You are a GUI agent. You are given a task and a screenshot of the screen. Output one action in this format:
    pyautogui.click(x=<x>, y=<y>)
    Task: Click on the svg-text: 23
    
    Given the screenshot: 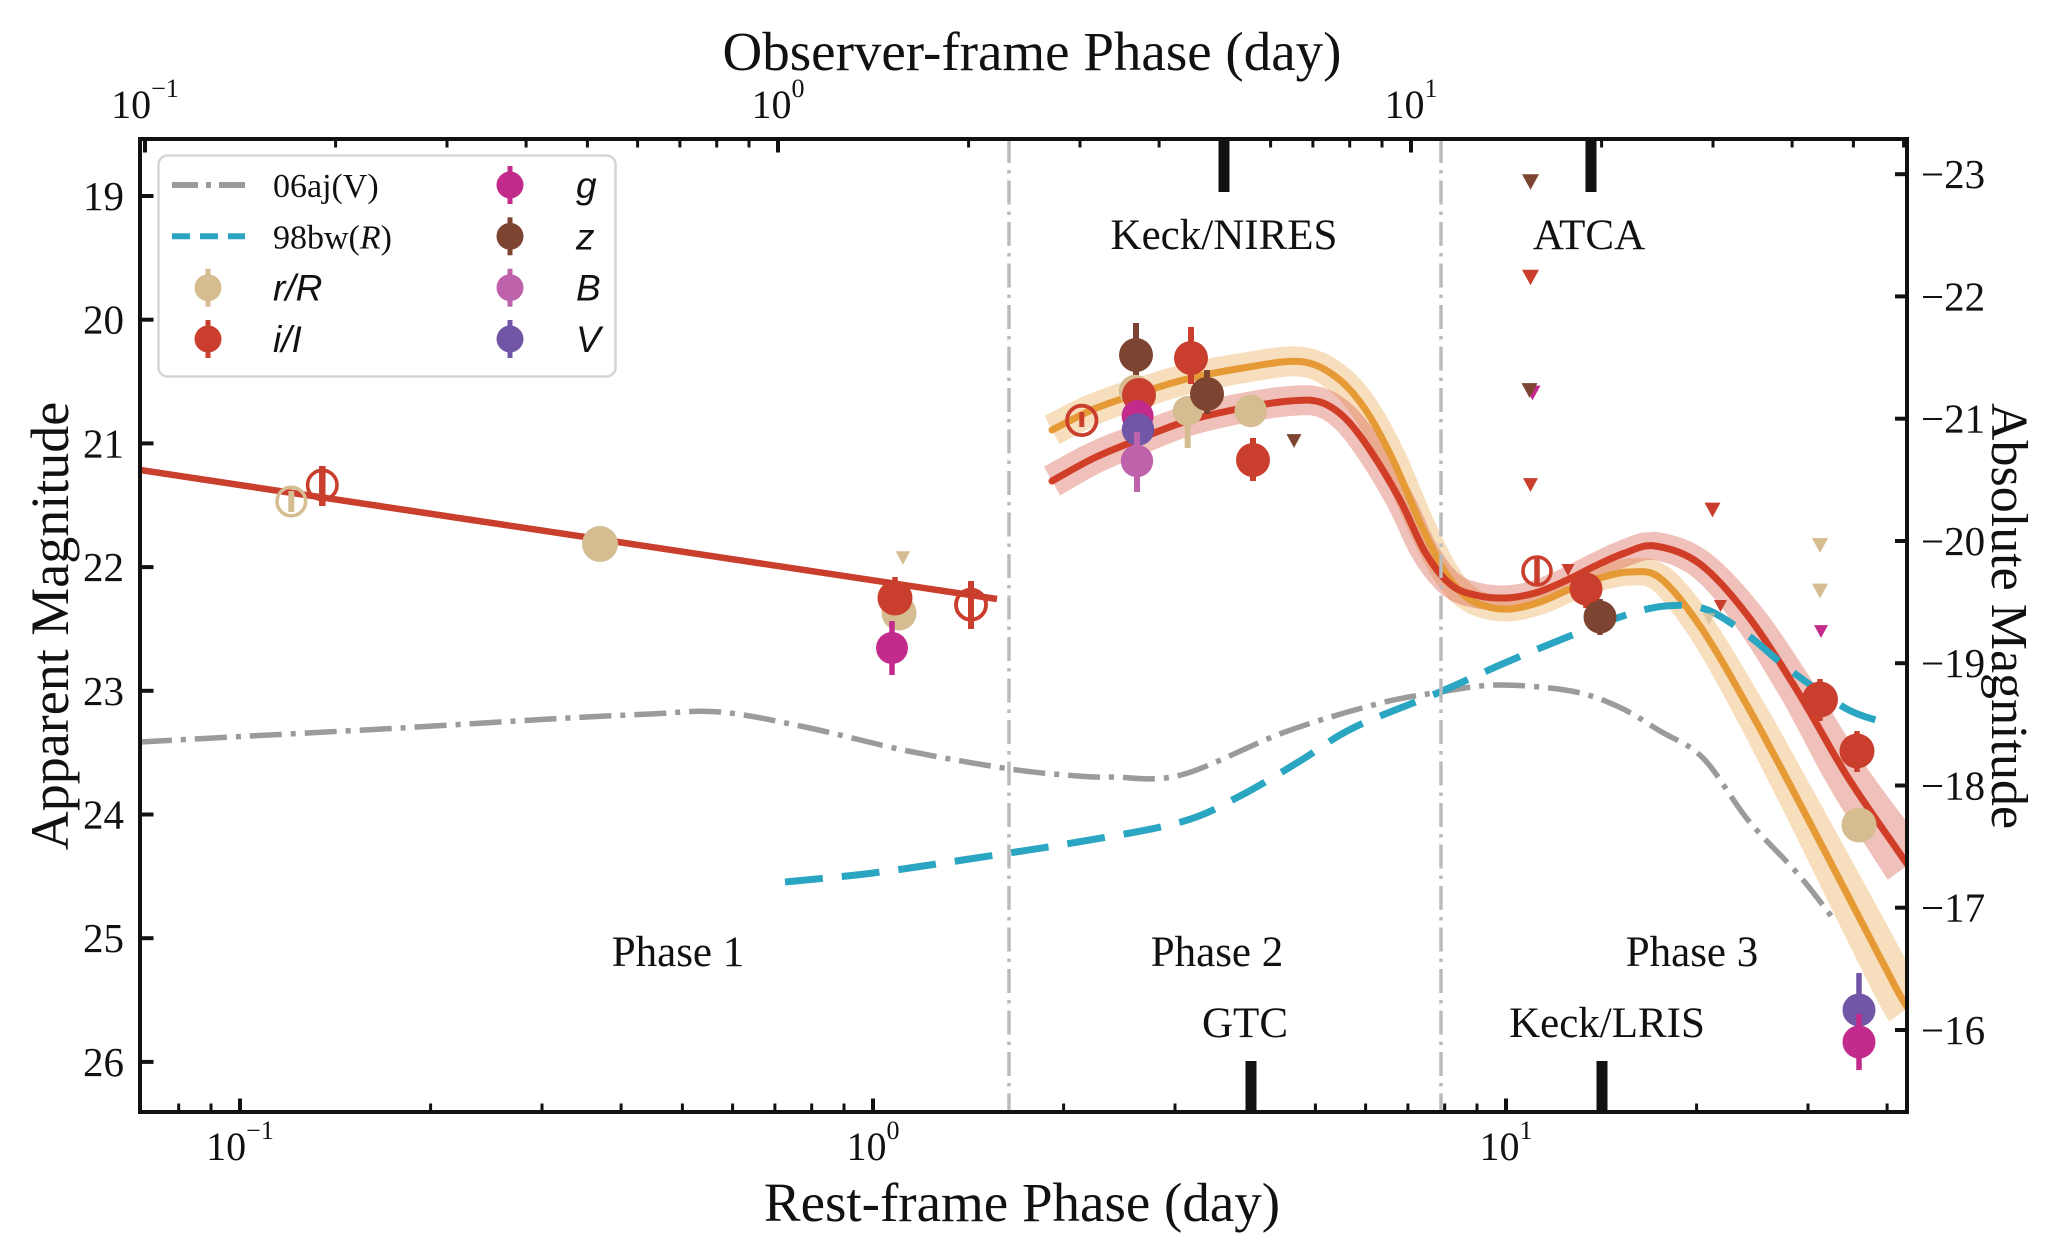 What is the action you would take?
    pyautogui.click(x=103, y=691)
    